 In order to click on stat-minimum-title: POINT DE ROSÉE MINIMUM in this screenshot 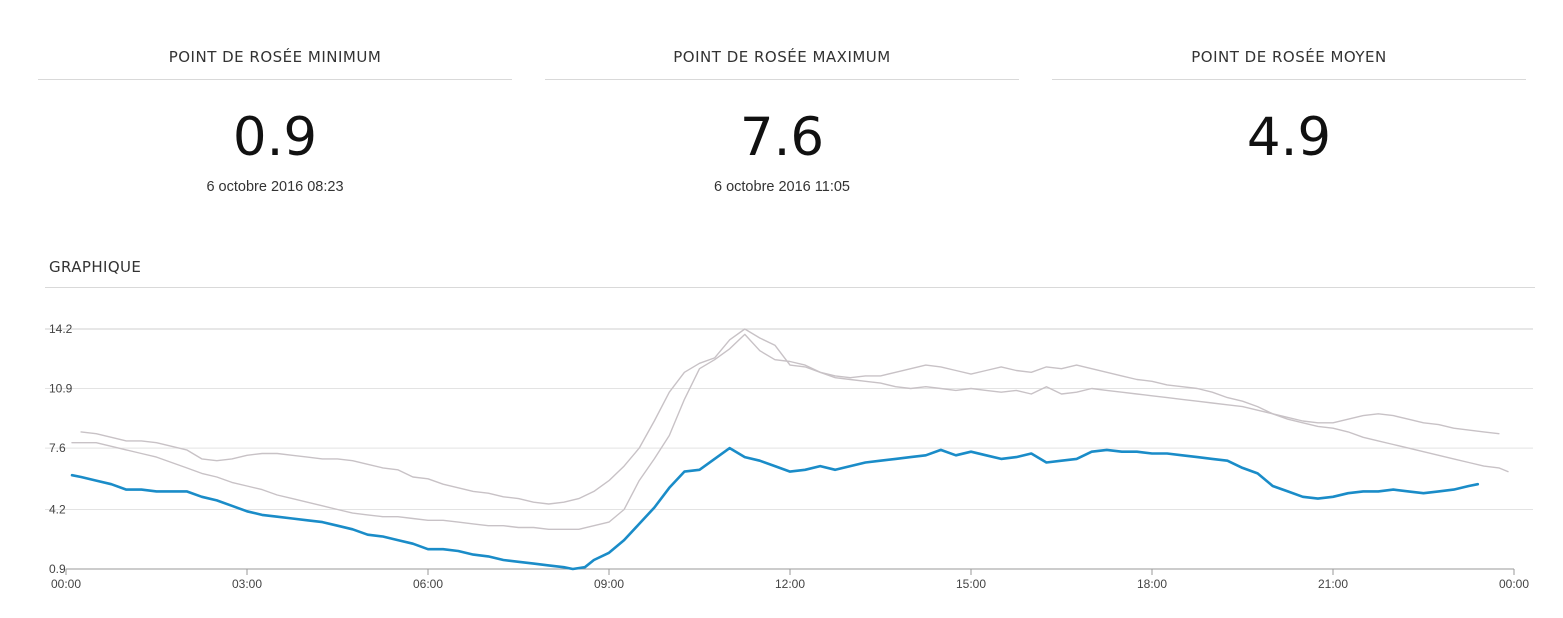, I will do `click(275, 57)`.